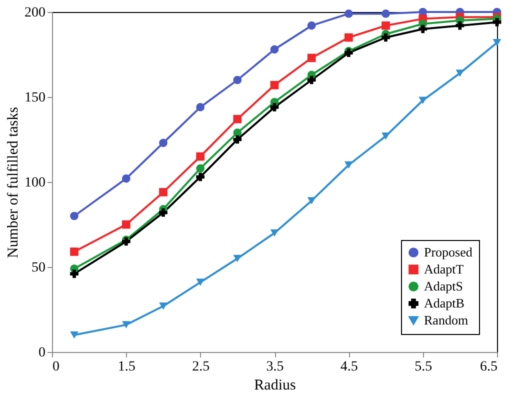  What do you see at coordinates (444, 269) in the screenshot?
I see `legend-label: AdaptT` at bounding box center [444, 269].